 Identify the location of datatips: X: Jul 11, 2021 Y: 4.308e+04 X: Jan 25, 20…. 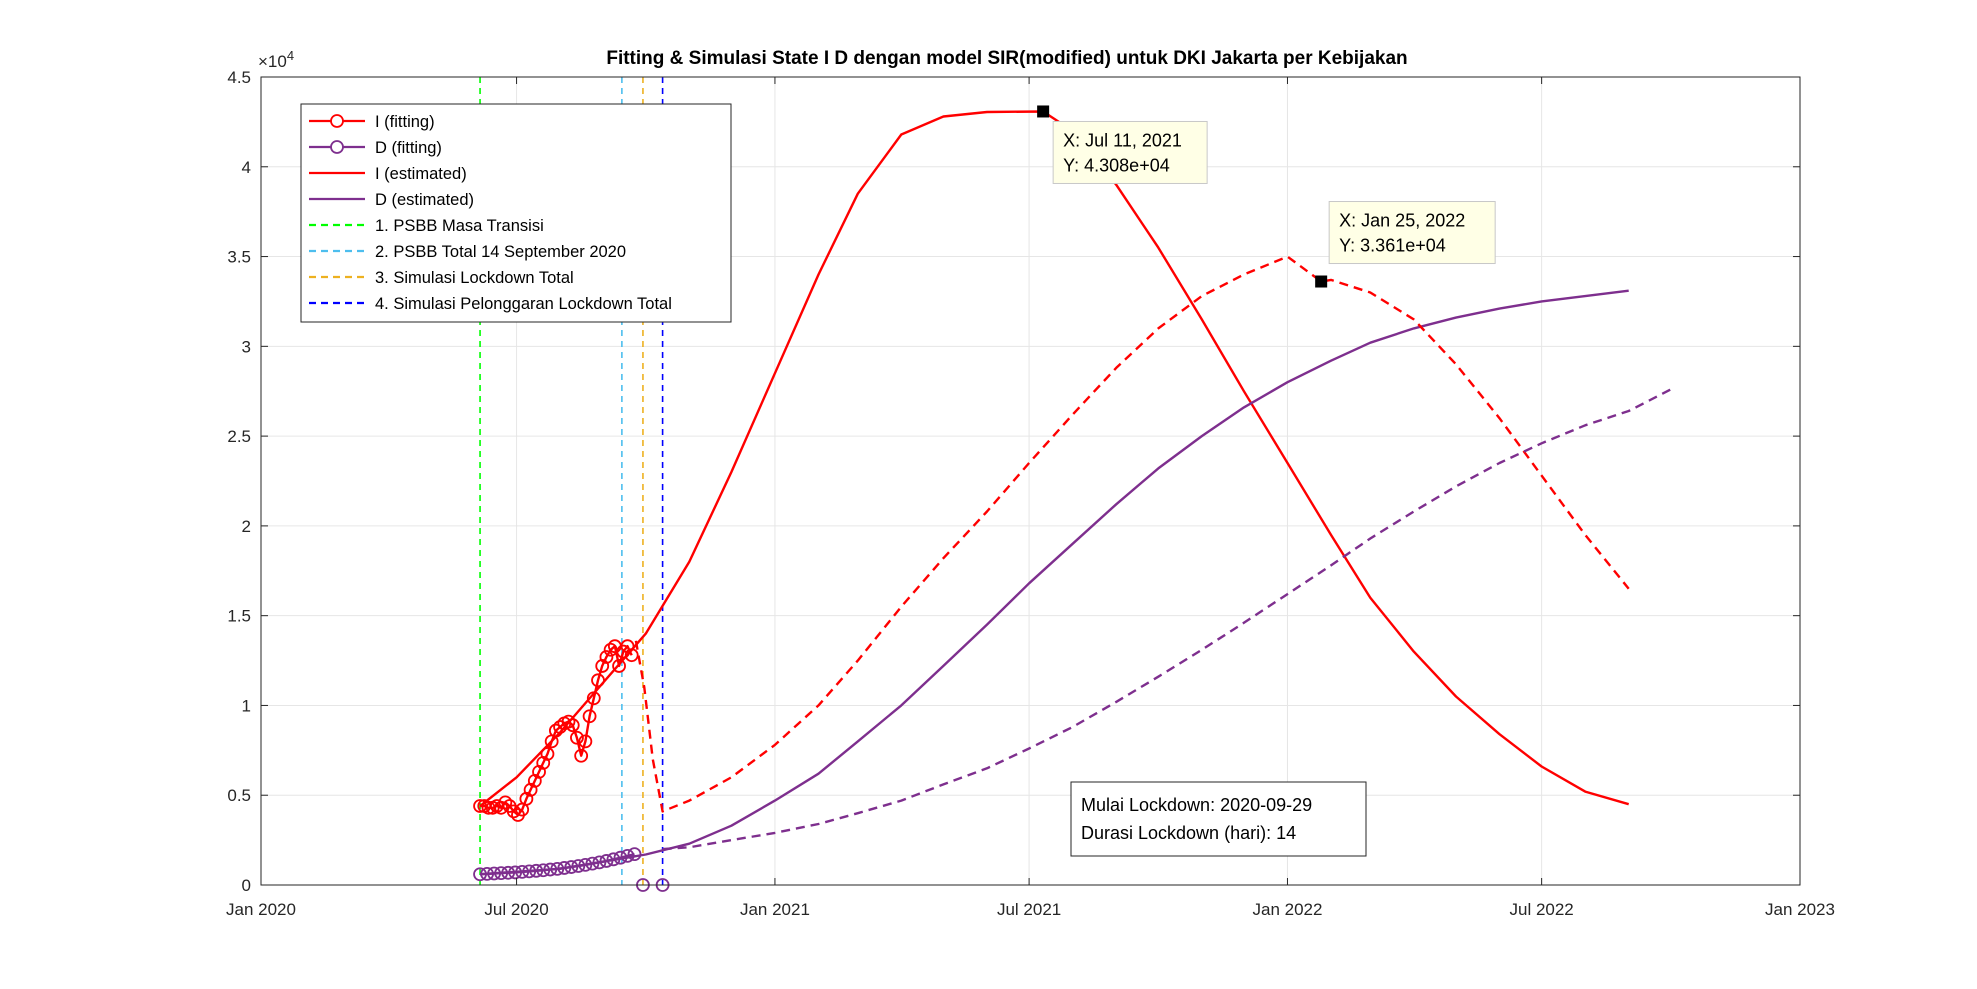
(1266, 196).